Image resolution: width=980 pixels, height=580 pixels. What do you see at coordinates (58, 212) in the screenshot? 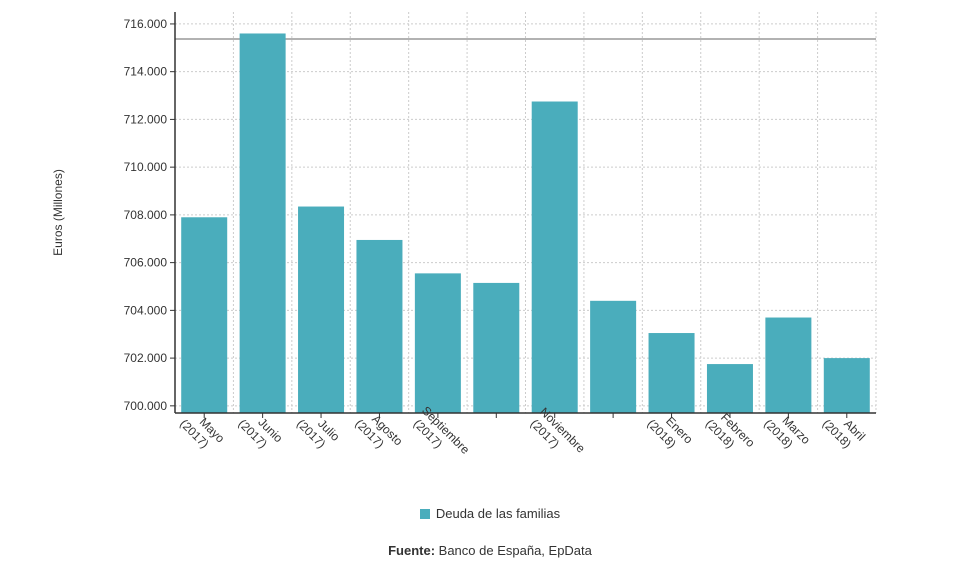
I see `y-axis-title: Euros (Millones)` at bounding box center [58, 212].